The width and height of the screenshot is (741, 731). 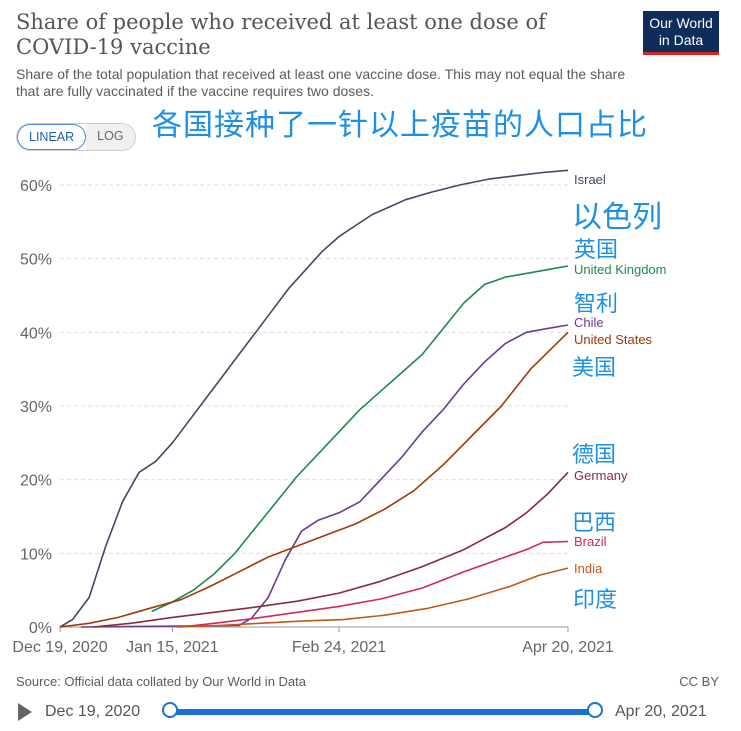 I want to click on x-tick-label: Feb 24, 2021, so click(x=339, y=647).